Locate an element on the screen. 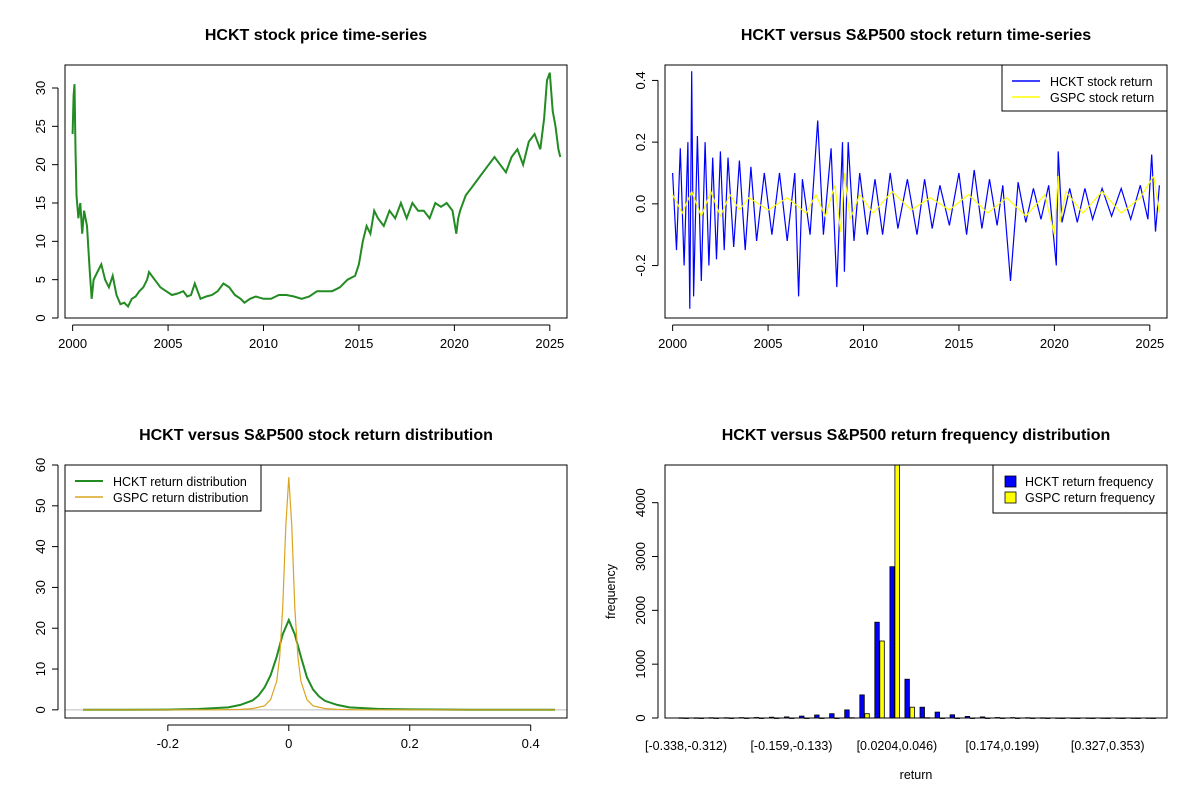 The width and height of the screenshot is (1200, 800). y-tick-label: 50 is located at coordinates (40, 506).